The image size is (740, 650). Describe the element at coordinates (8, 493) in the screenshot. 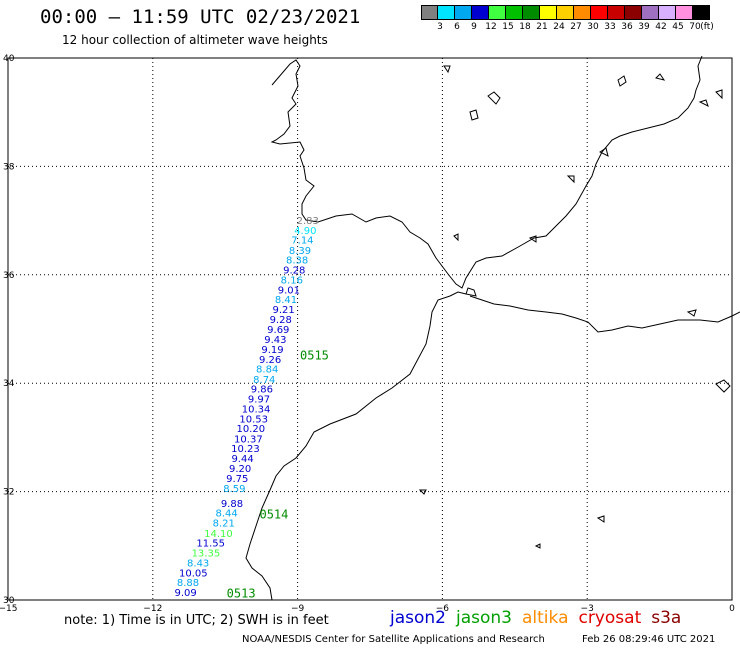

I see `lat-tick-label: 32` at that location.